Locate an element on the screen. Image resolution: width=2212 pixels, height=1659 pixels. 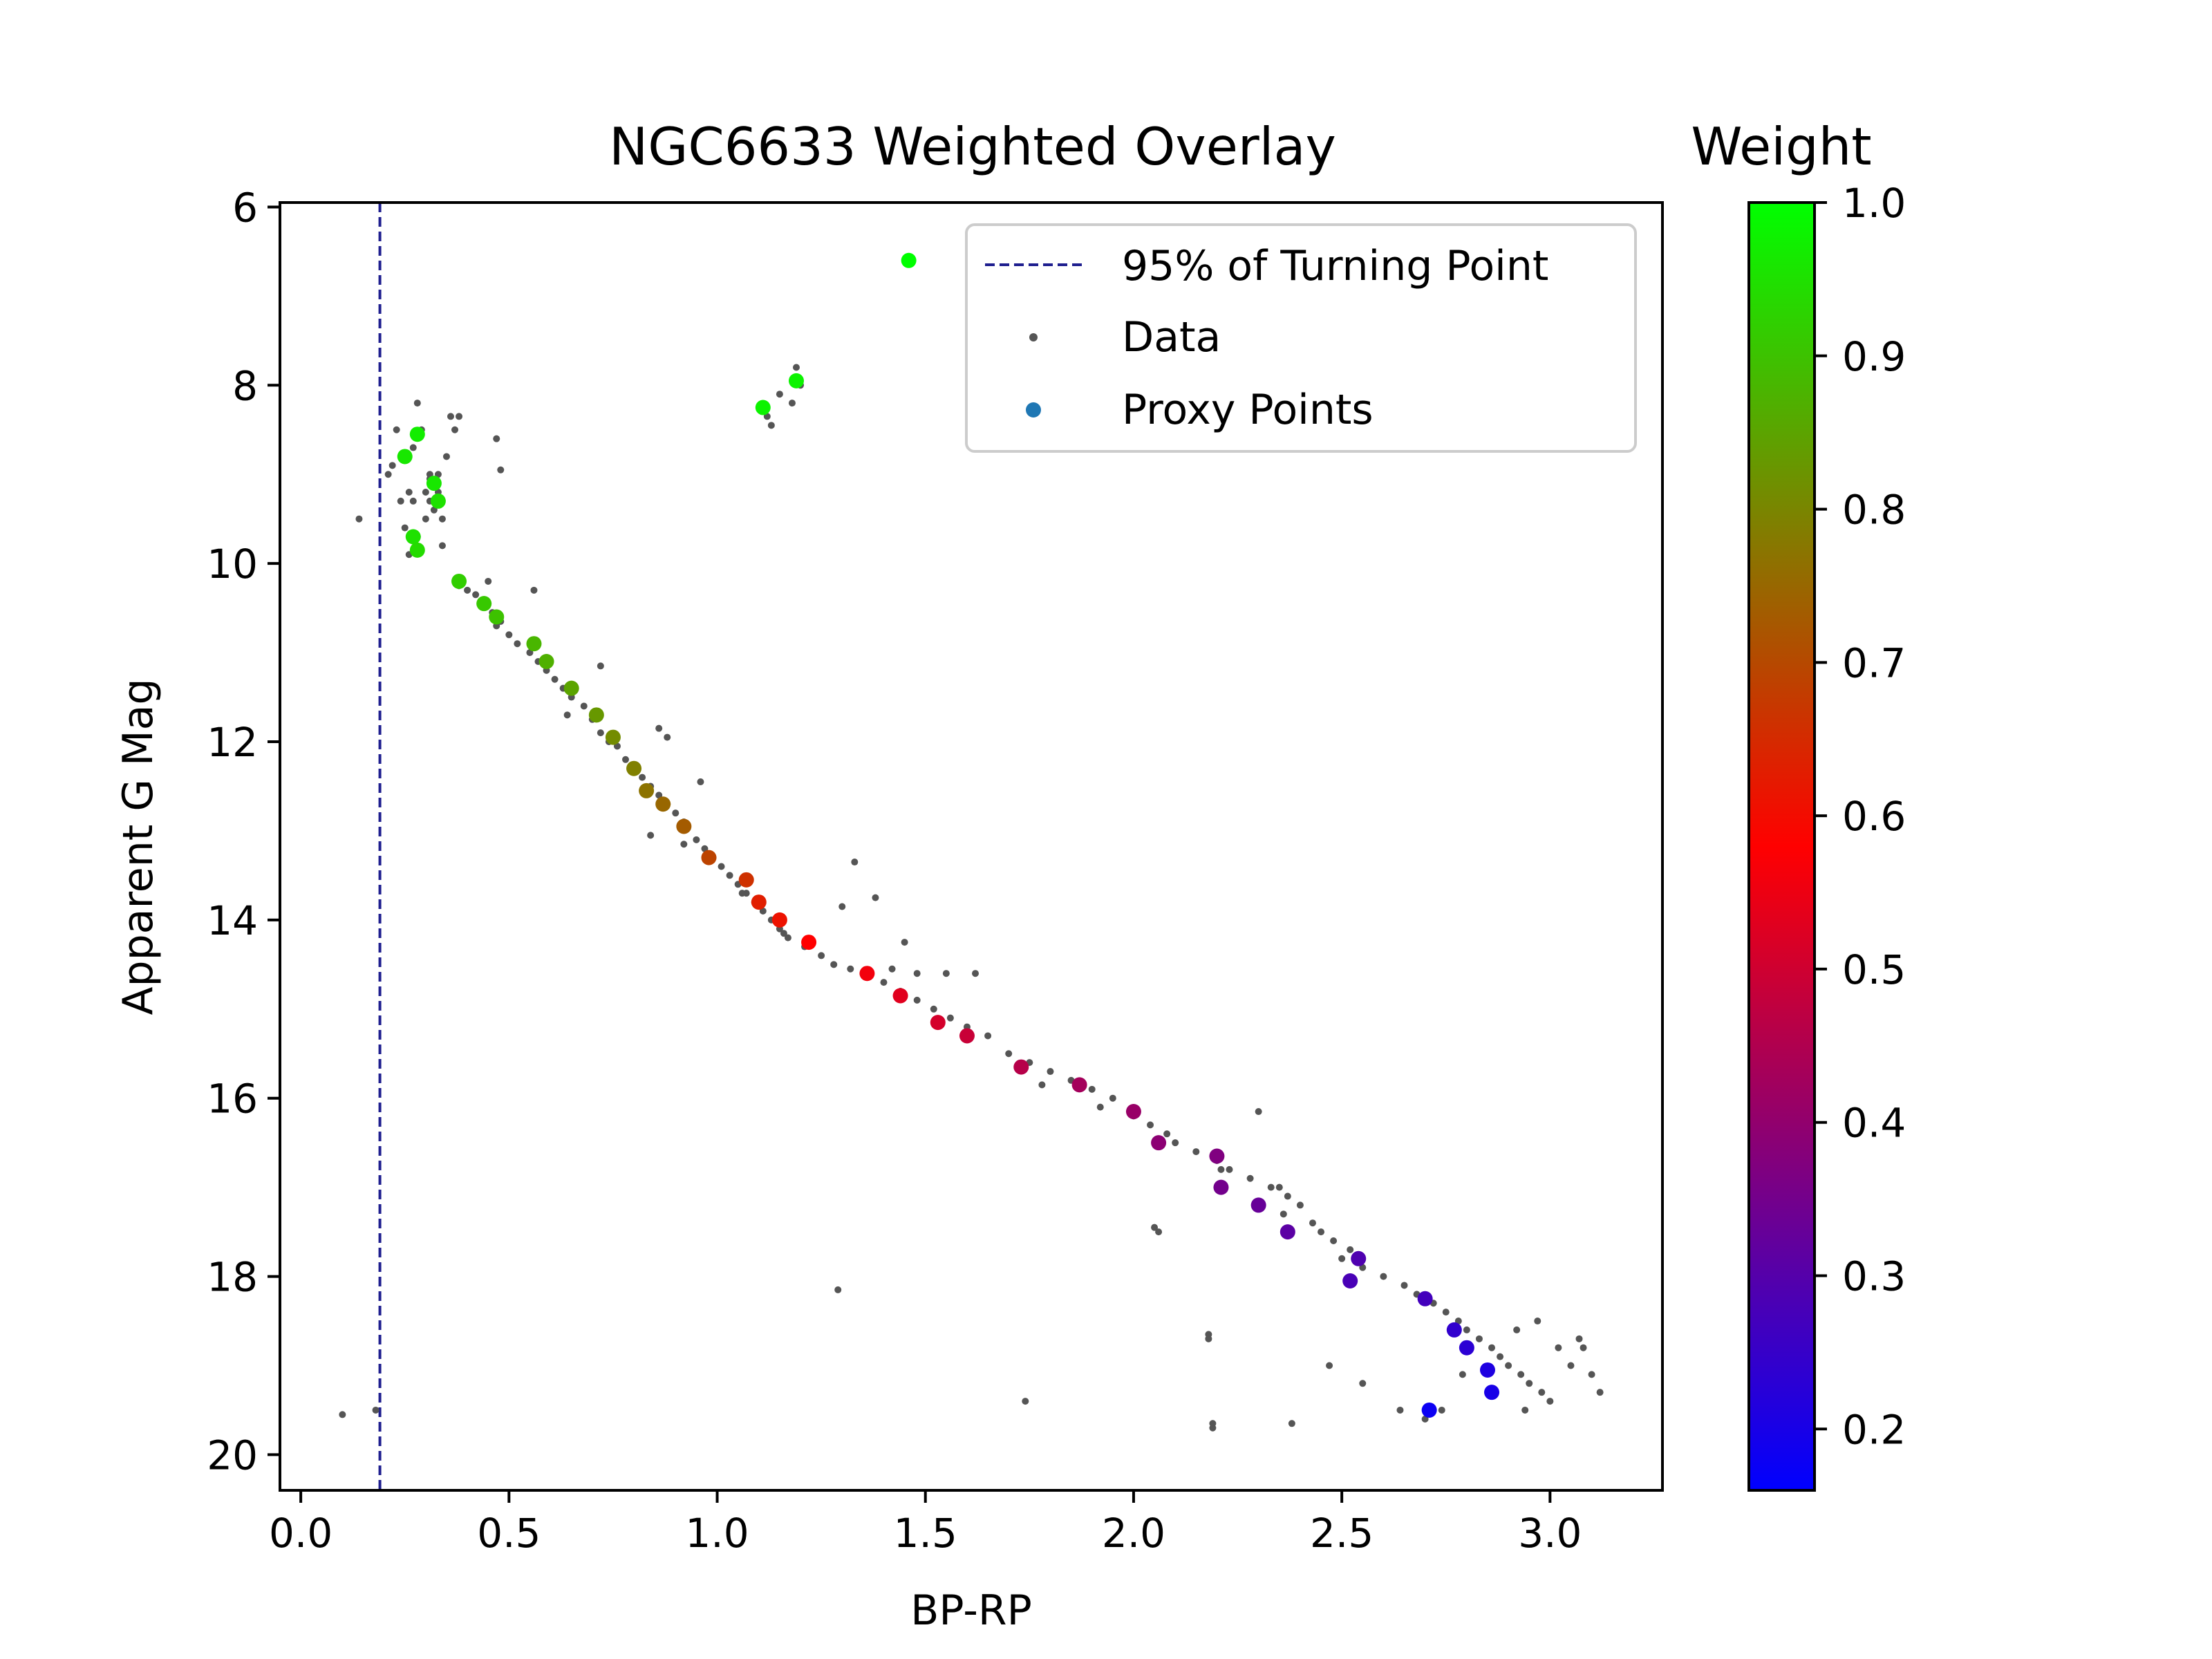
legend-proxy-swatch is located at coordinates (1033, 410).